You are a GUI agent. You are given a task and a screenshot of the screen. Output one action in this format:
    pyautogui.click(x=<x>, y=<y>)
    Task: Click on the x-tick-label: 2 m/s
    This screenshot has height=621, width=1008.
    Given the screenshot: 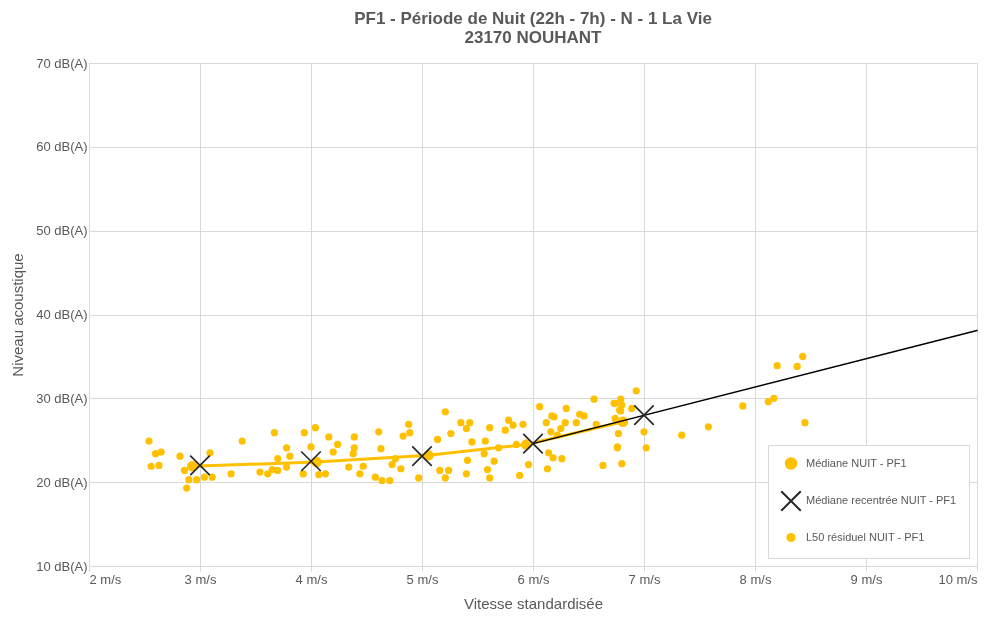 What is the action you would take?
    pyautogui.click(x=105, y=579)
    